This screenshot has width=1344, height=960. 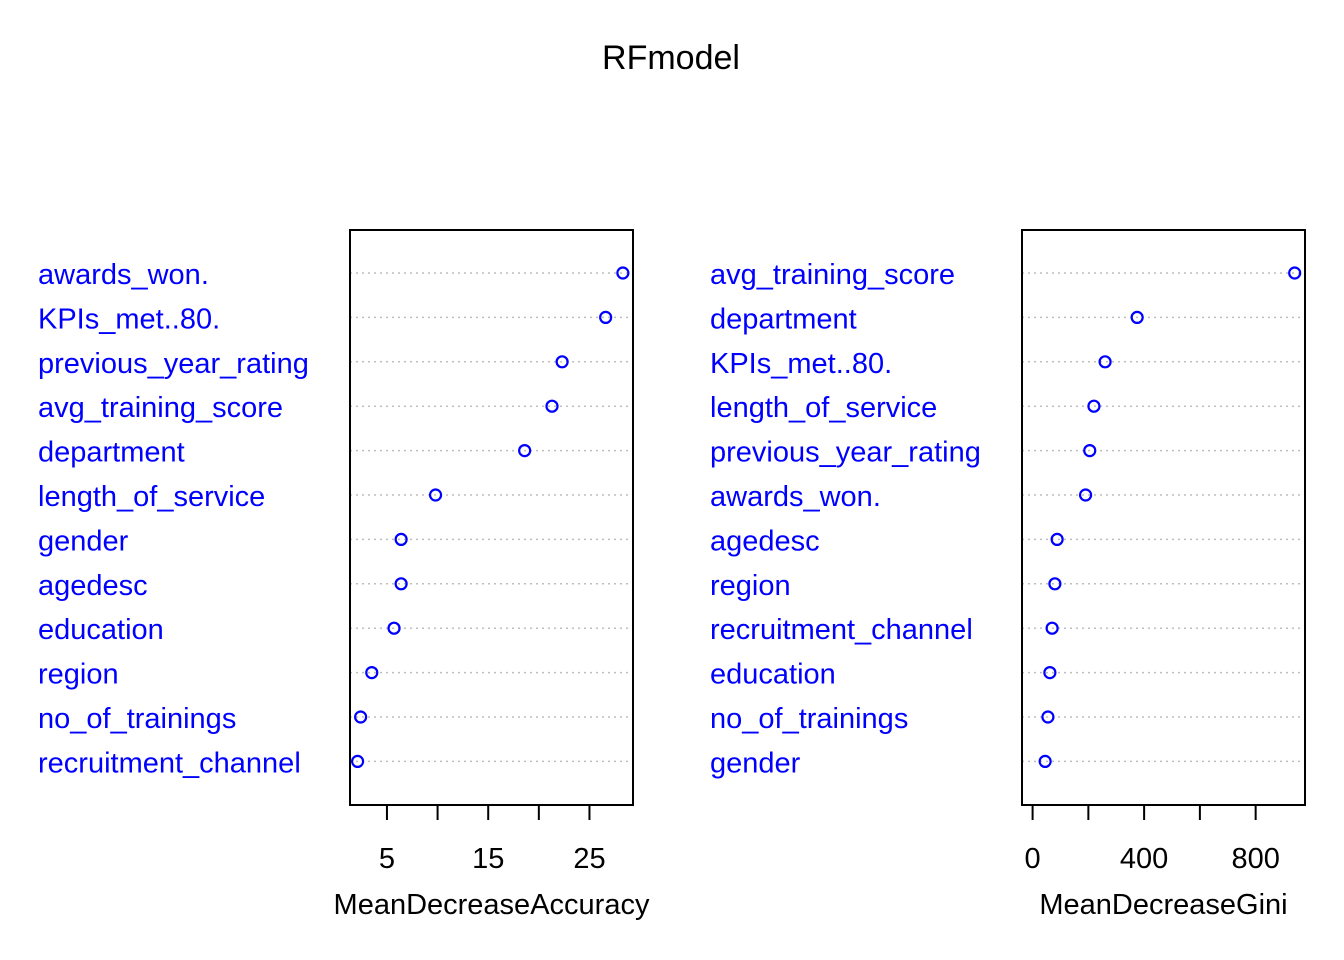 What do you see at coordinates (1033, 859) in the screenshot?
I see `gini-x-tick-label: 0` at bounding box center [1033, 859].